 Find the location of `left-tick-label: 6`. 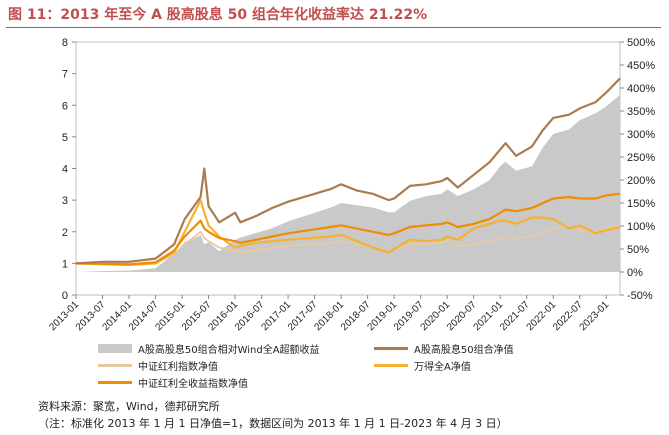

left-tick-label: 6 is located at coordinates (65, 106).